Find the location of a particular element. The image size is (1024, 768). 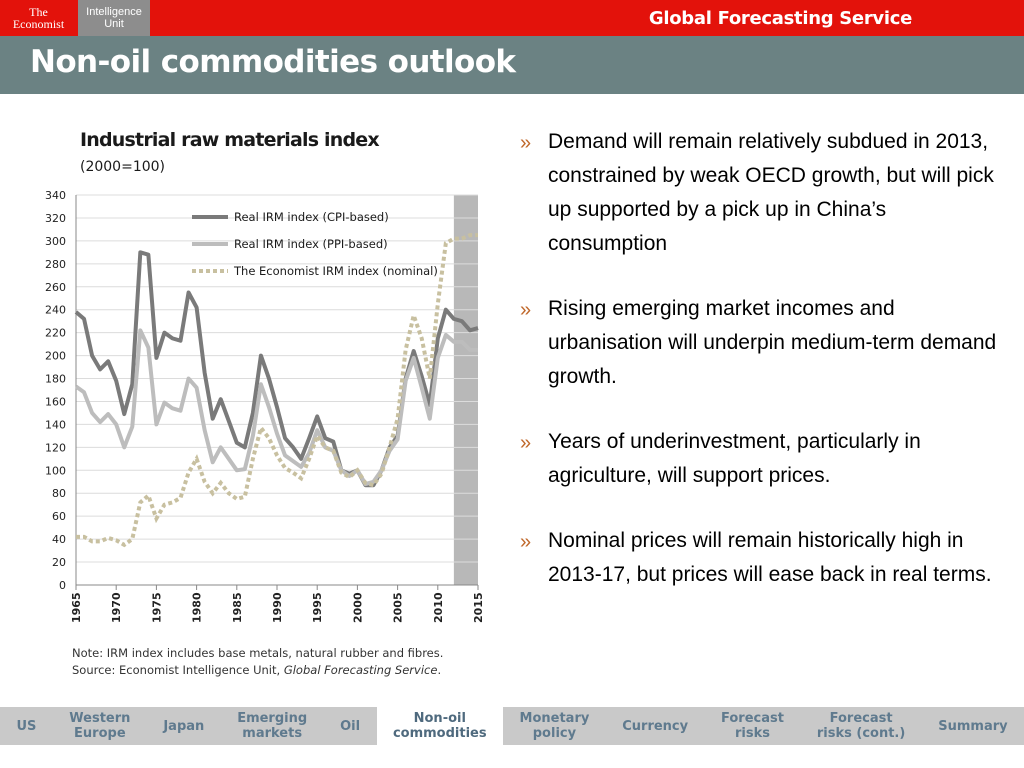

x-tick-label: 1975 is located at coordinates (156, 607).